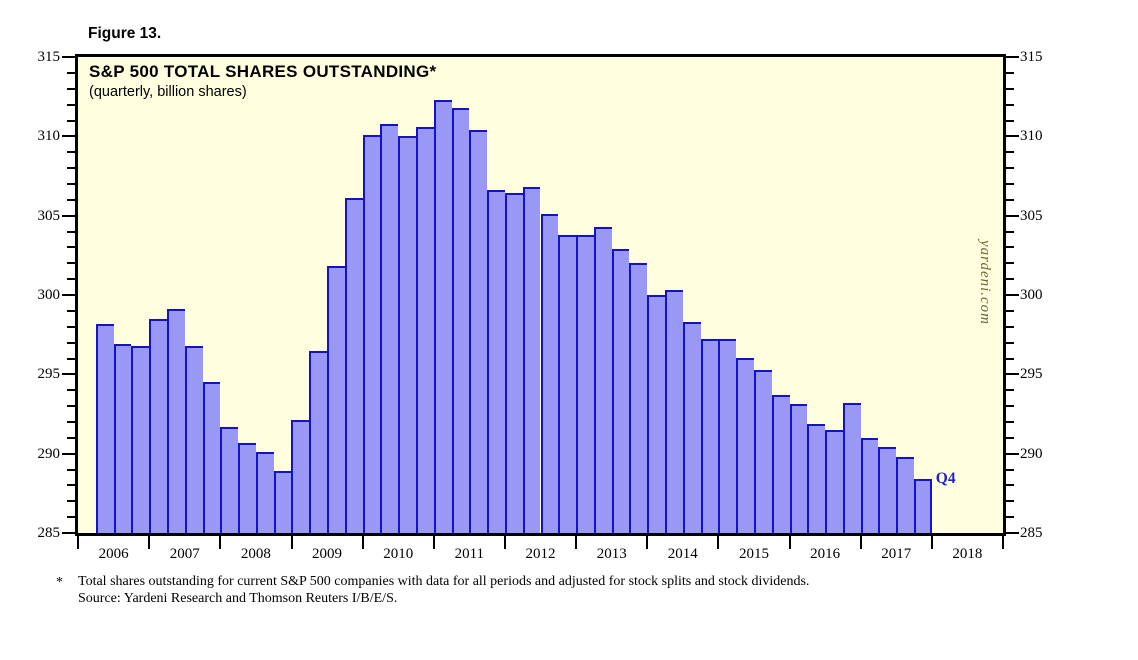  Describe the element at coordinates (184, 554) in the screenshot. I see `x-axis-year-label: 2007` at that location.